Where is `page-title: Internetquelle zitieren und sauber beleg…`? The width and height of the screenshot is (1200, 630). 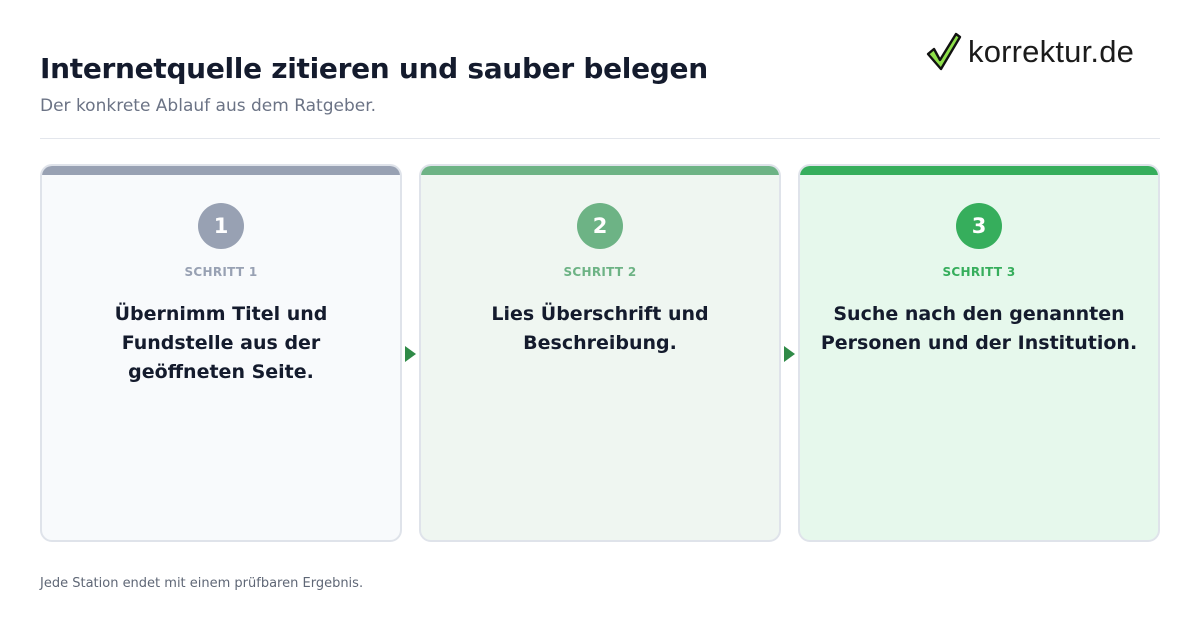
page-title: Internetquelle zitieren und sauber beleg… is located at coordinates (374, 68).